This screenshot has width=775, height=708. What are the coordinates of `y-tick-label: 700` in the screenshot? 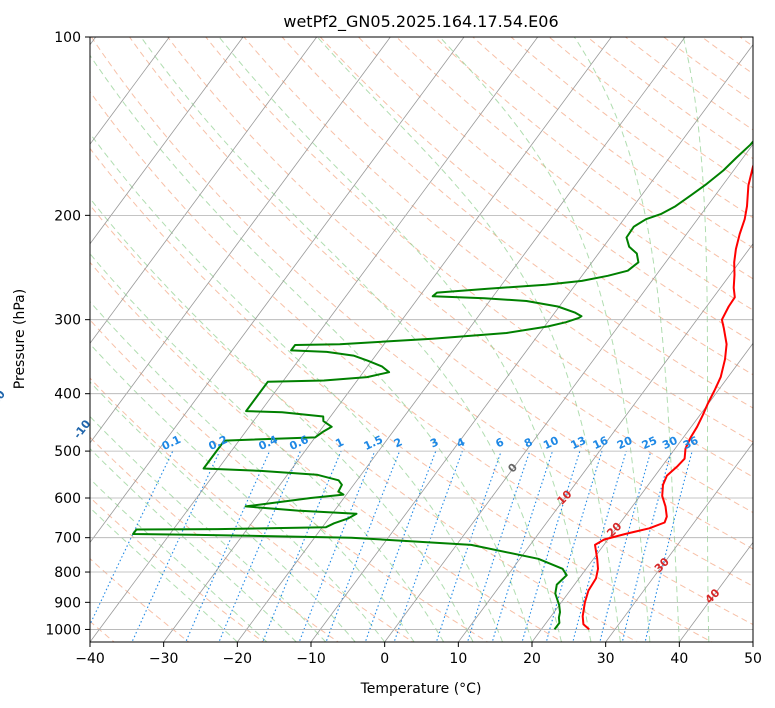 It's located at (67, 539).